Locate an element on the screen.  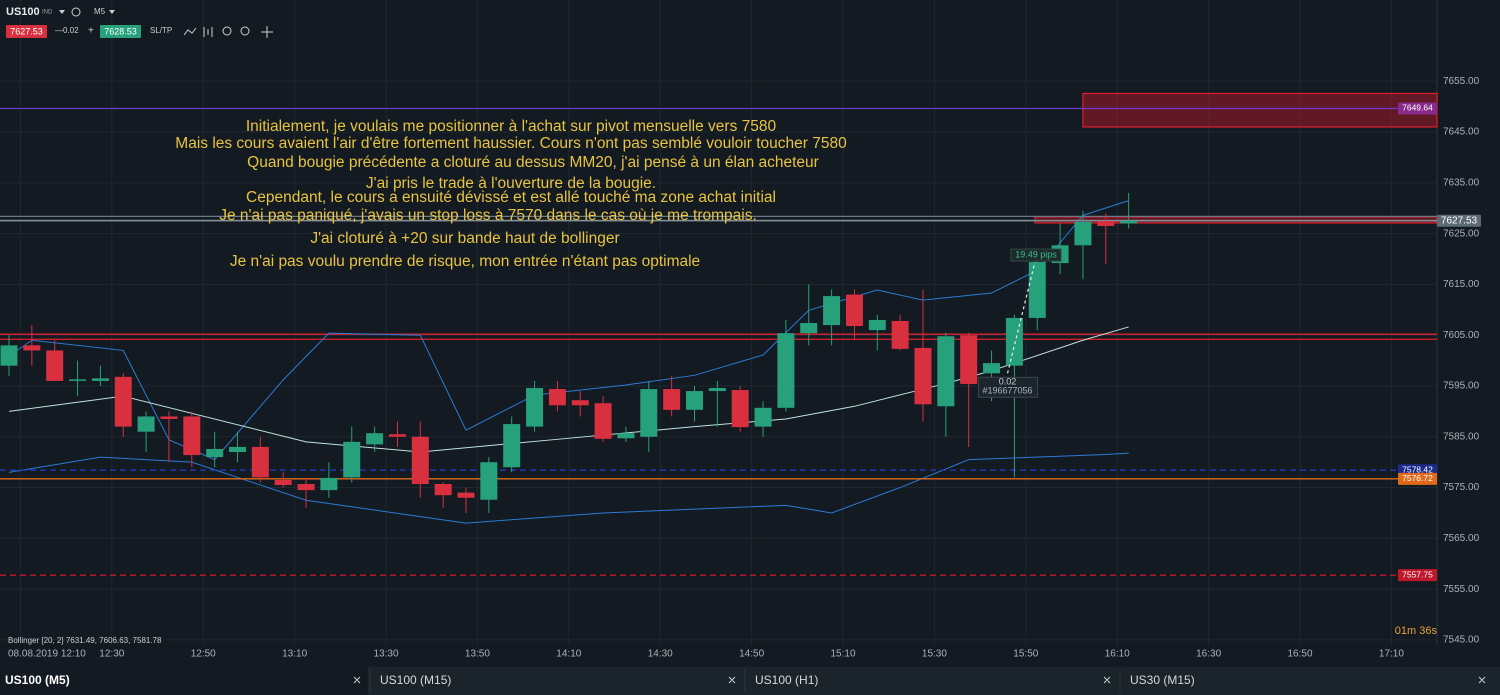
chart-type-icon is located at coordinates (190, 31).